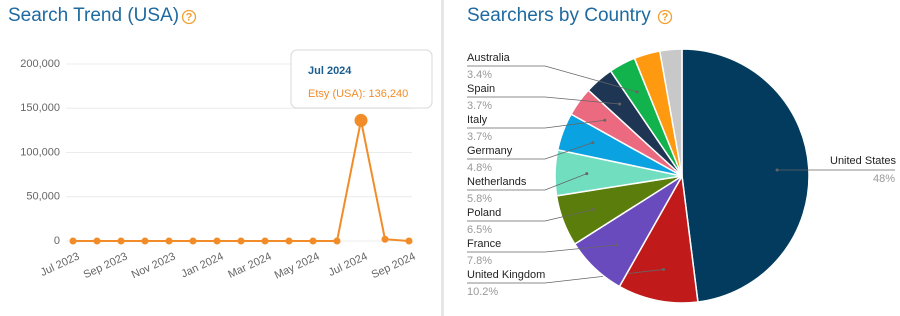 The height and width of the screenshot is (316, 900). Describe the element at coordinates (106, 265) in the screenshot. I see `x-tick-label: Sep 2023` at that location.